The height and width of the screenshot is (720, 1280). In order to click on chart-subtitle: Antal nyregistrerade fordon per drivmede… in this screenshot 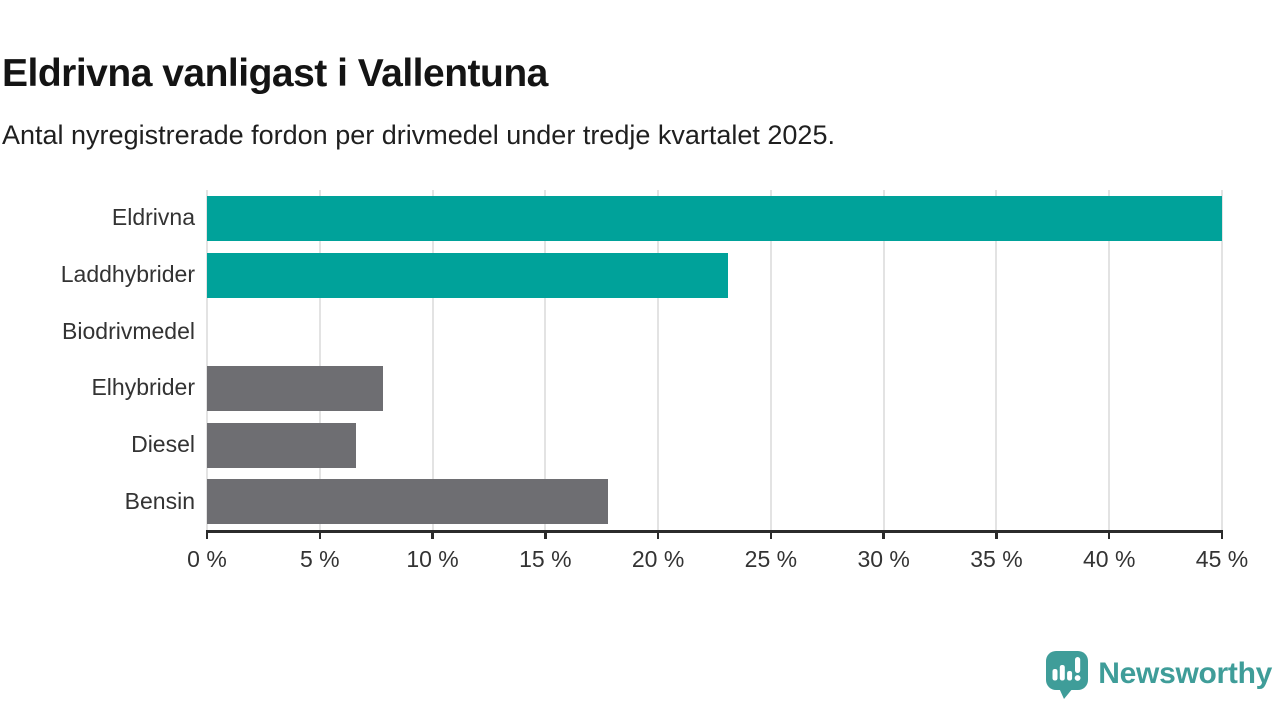, I will do `click(418, 135)`.